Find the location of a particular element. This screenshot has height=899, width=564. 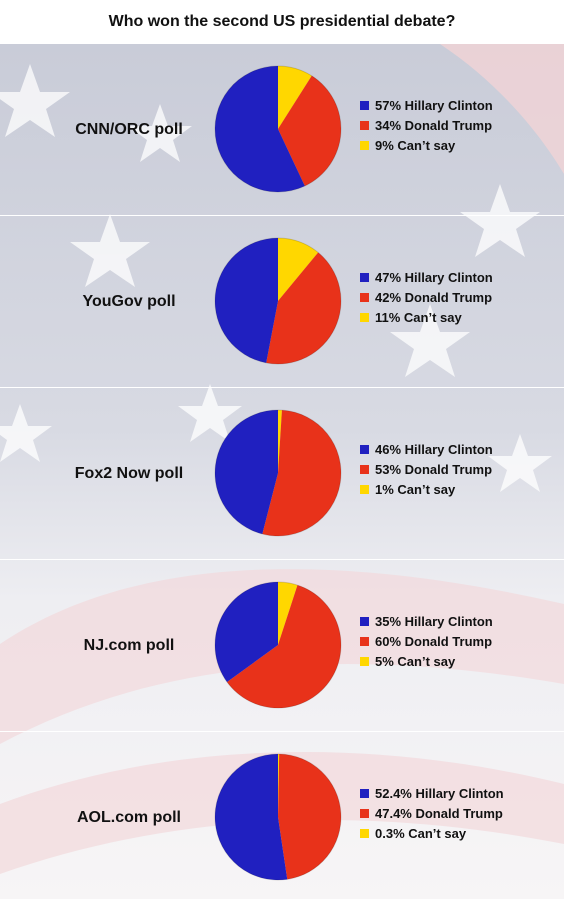

poll-label: YouGov poll is located at coordinates (129, 301).